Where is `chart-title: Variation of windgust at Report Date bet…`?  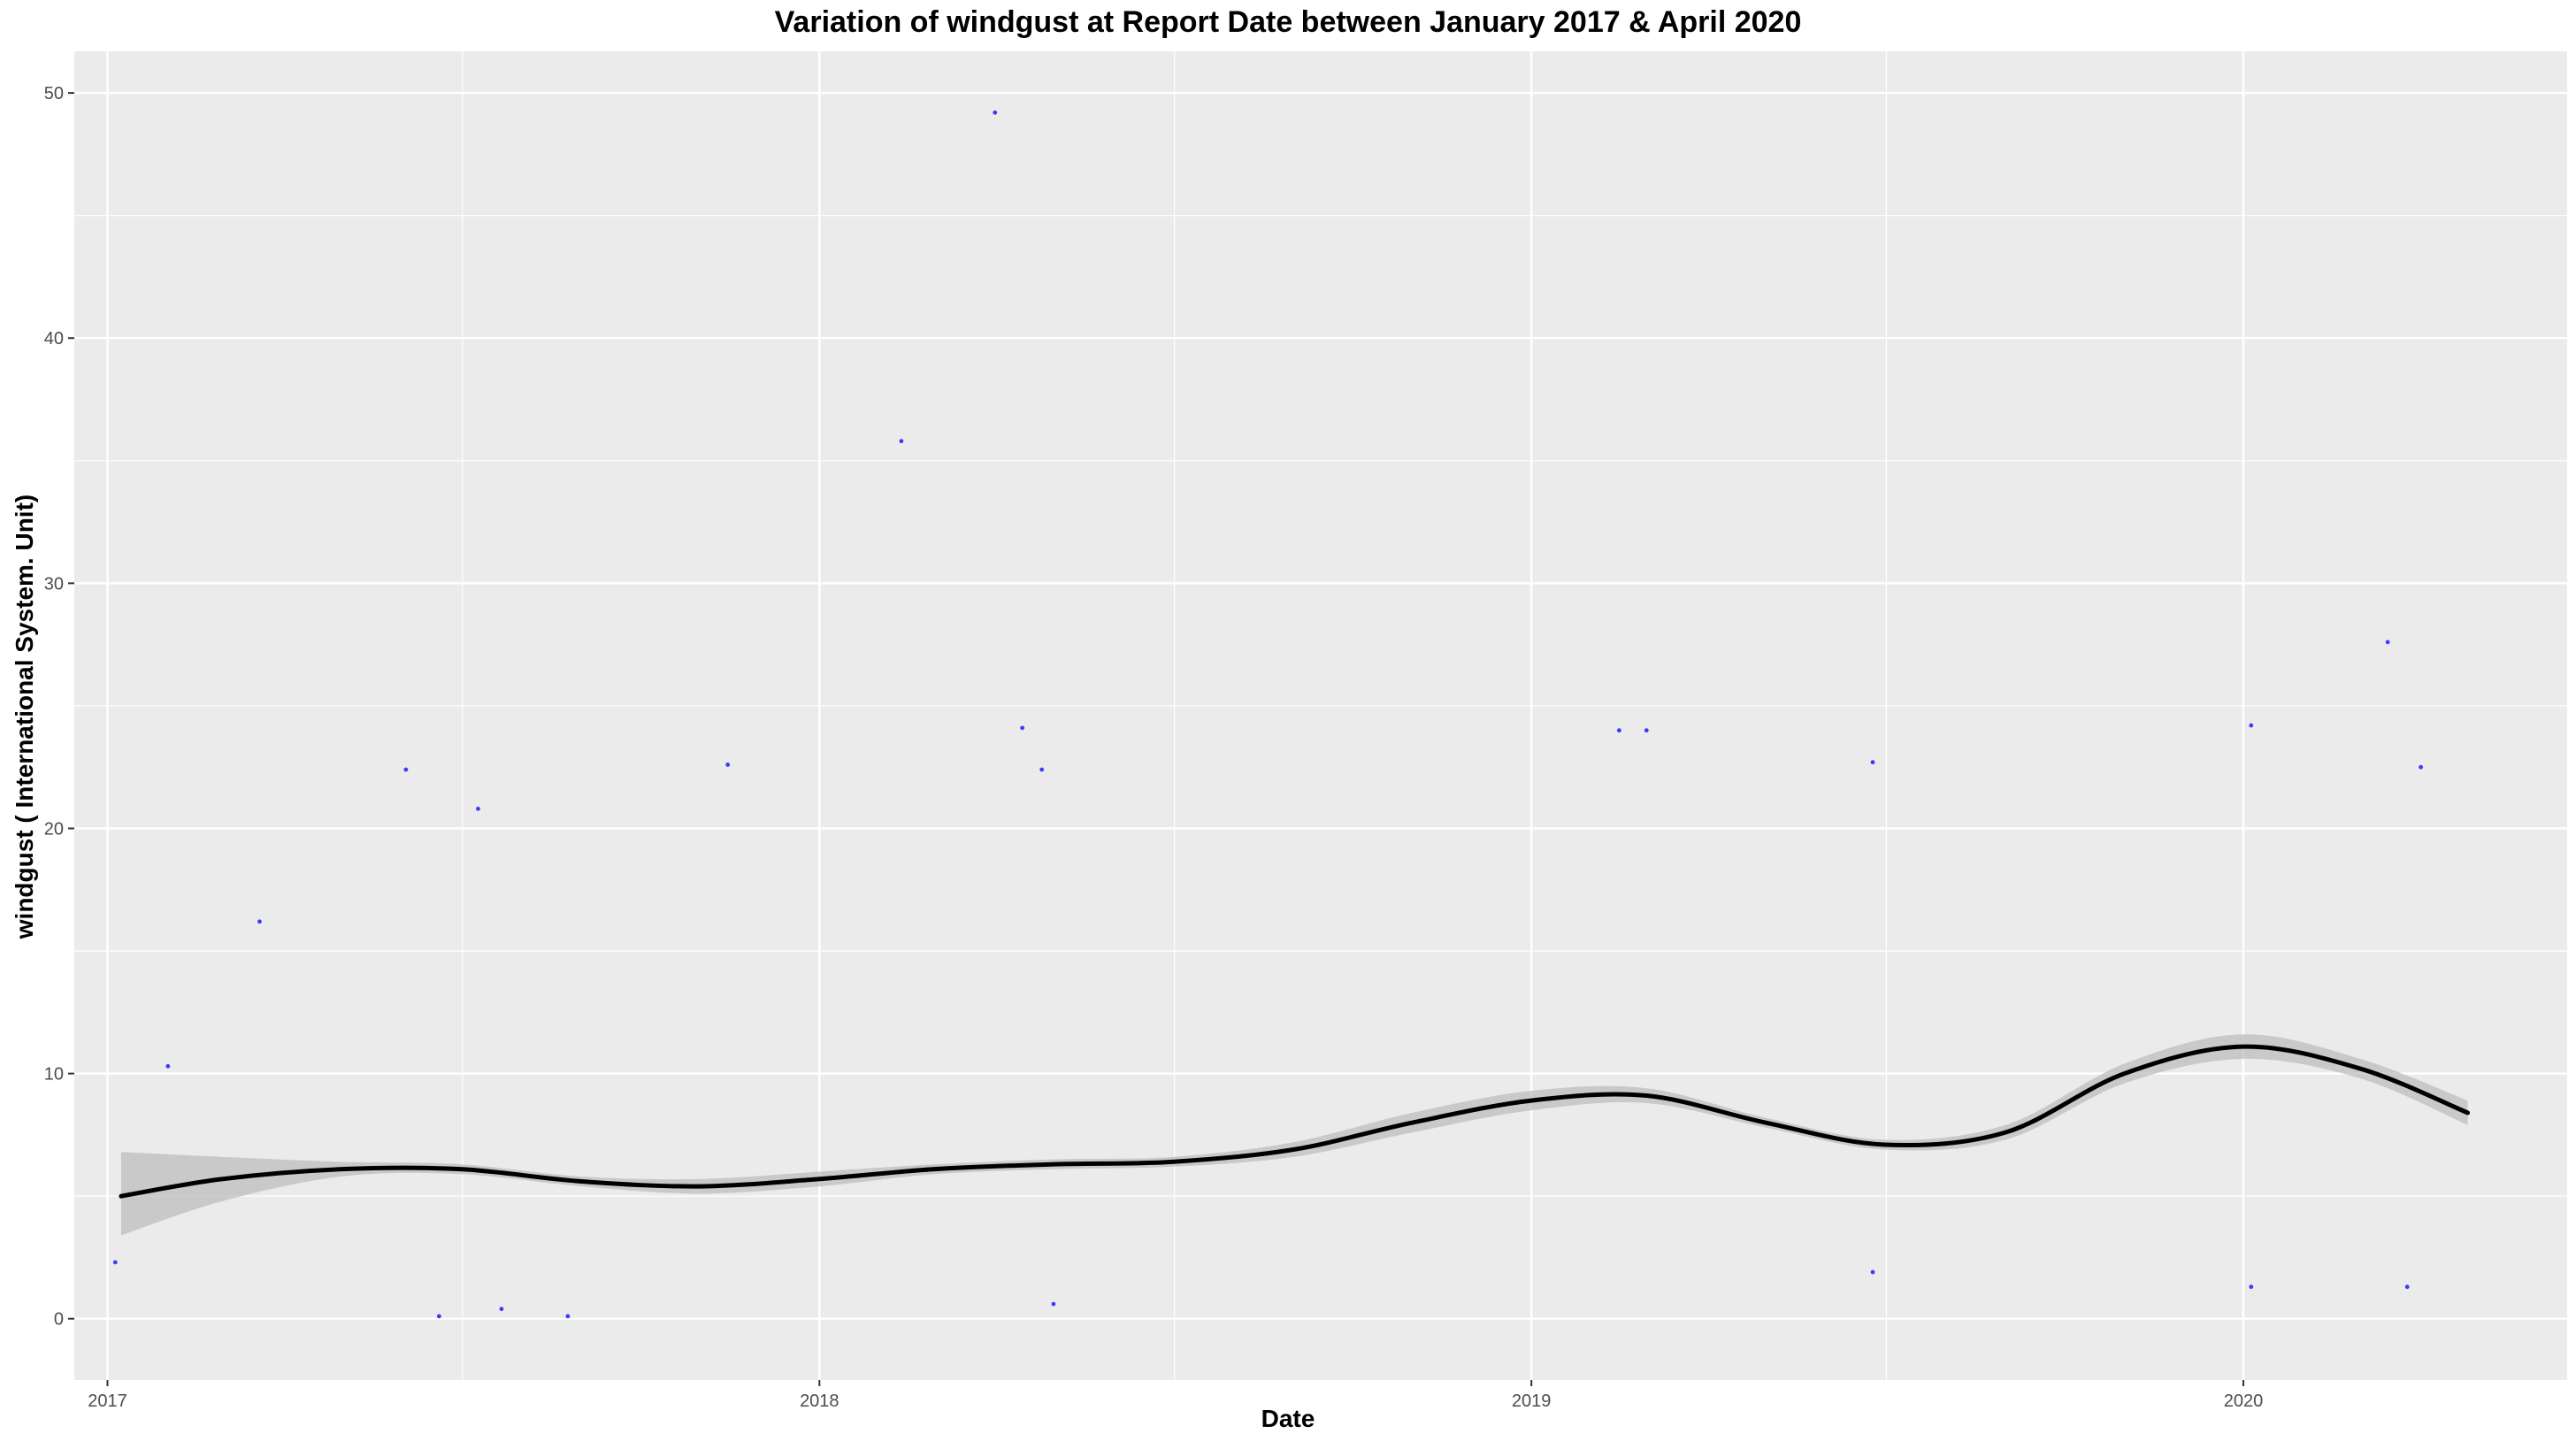 chart-title: Variation of windgust at Report Date bet… is located at coordinates (1288, 22).